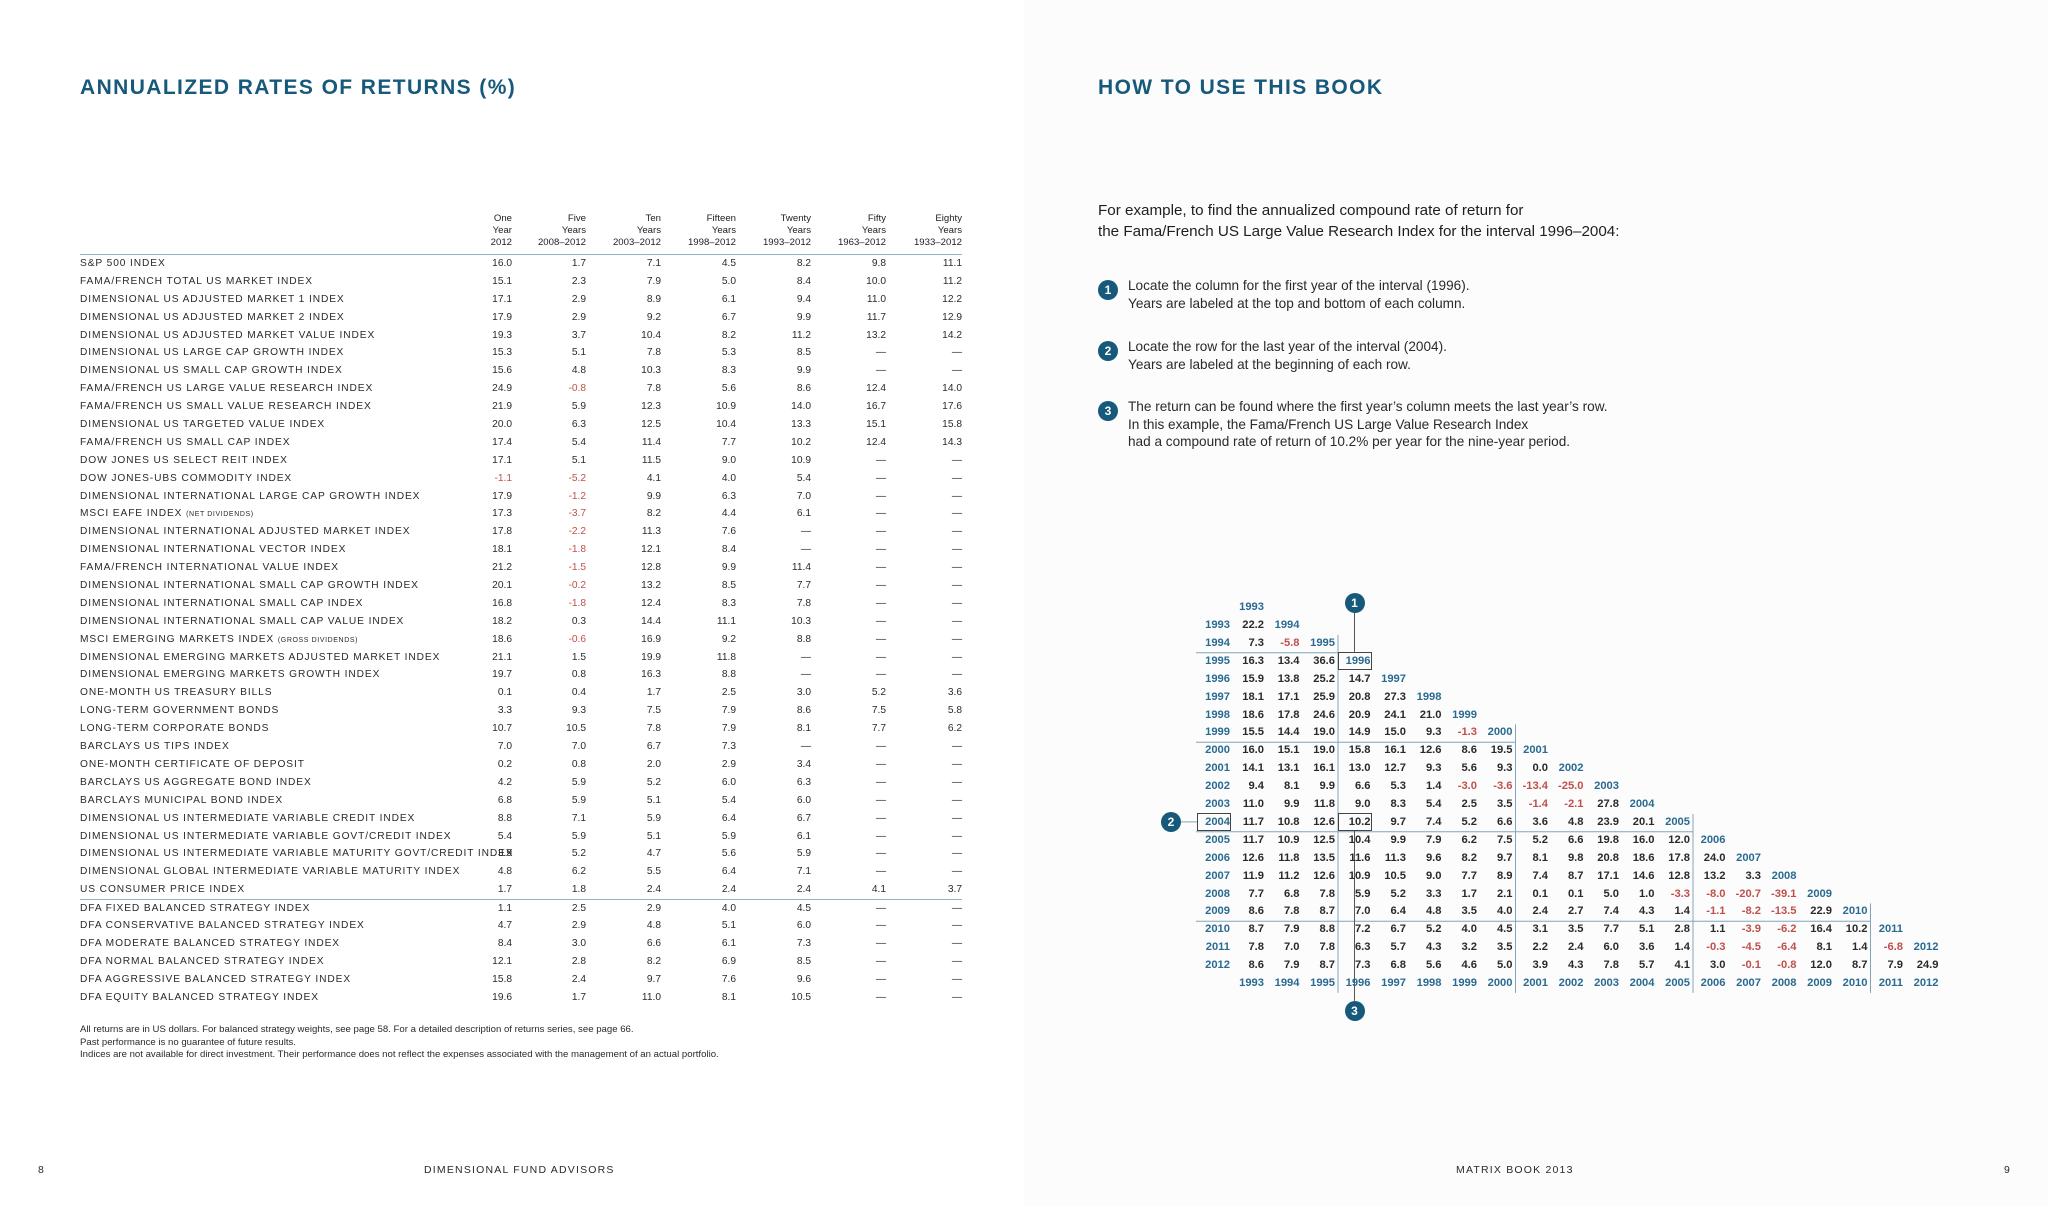 This screenshot has width=2048, height=1206. What do you see at coordinates (220, 515) in the screenshot?
I see `index-note: (NET DIVIDENDS)` at bounding box center [220, 515].